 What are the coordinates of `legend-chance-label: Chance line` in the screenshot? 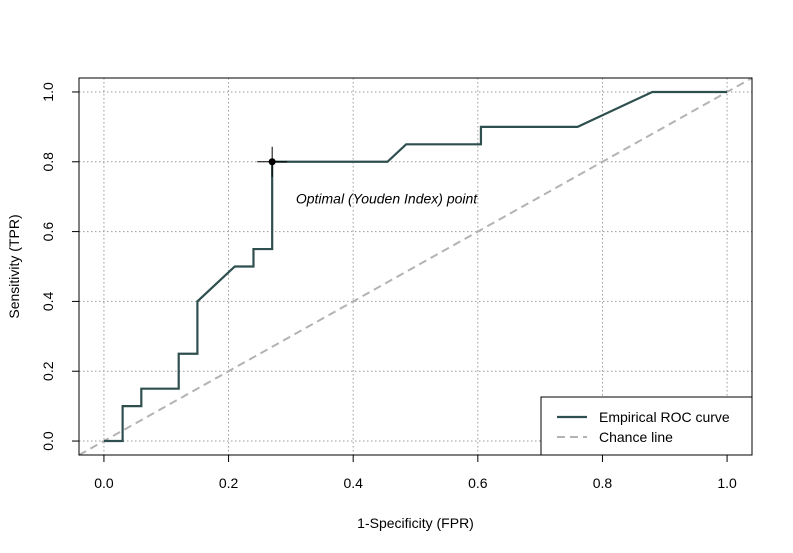 It's located at (636, 437).